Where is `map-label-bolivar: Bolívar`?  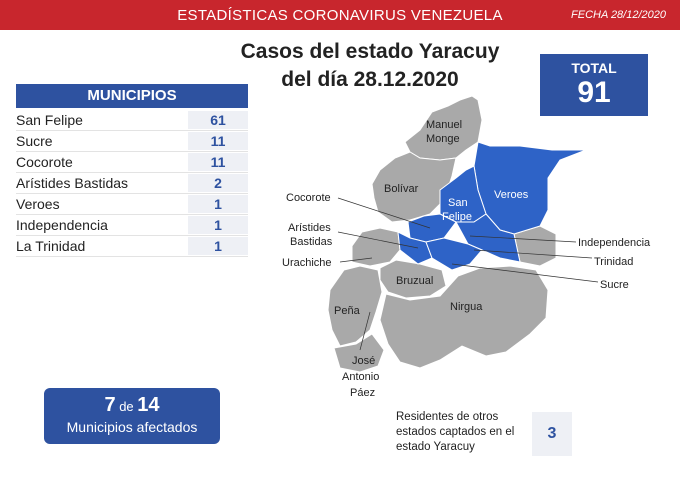 map-label-bolivar: Bolívar is located at coordinates (401, 189).